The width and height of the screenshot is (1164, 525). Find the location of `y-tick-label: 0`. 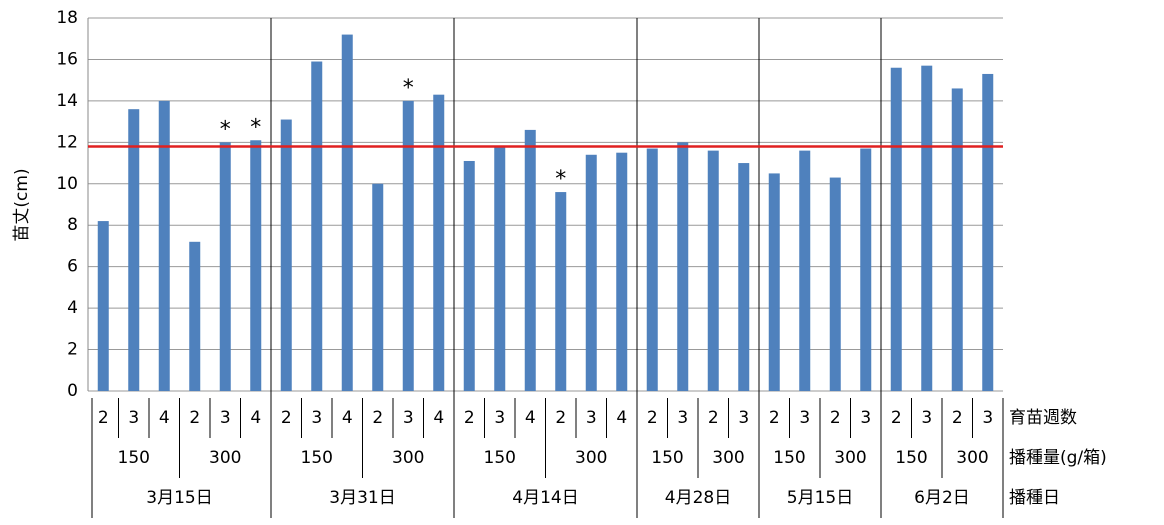

y-tick-label: 0 is located at coordinates (72, 391).